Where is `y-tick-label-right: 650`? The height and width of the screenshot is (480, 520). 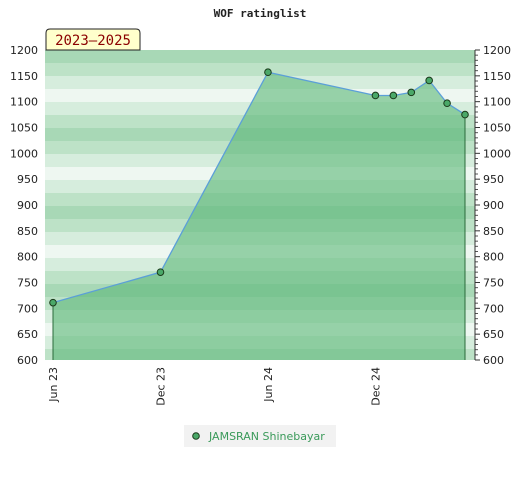
y-tick-label-right: 650 is located at coordinates (493, 334).